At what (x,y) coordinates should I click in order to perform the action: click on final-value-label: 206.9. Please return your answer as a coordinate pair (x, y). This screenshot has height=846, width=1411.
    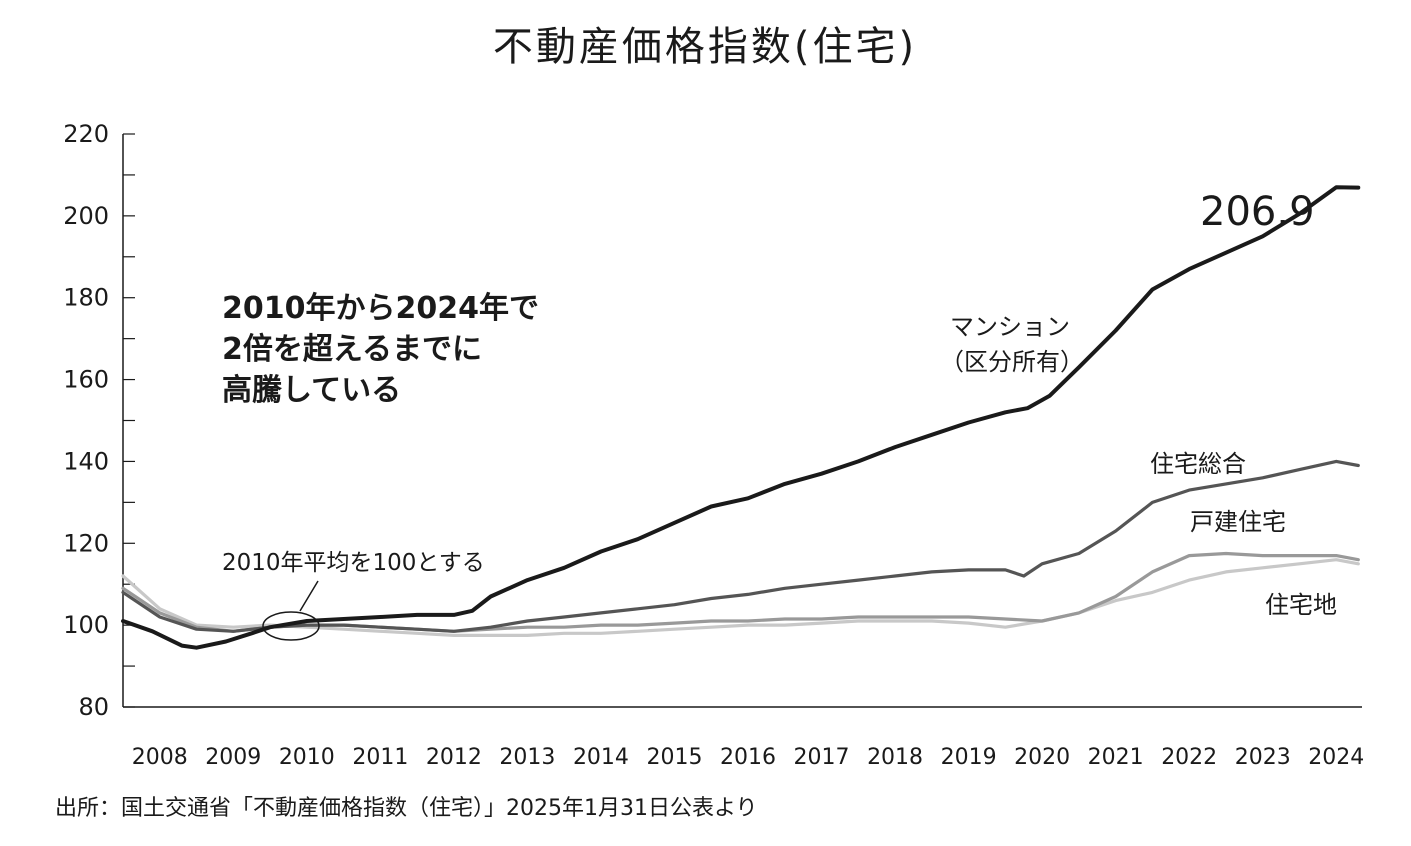
    Looking at the image, I should click on (1257, 212).